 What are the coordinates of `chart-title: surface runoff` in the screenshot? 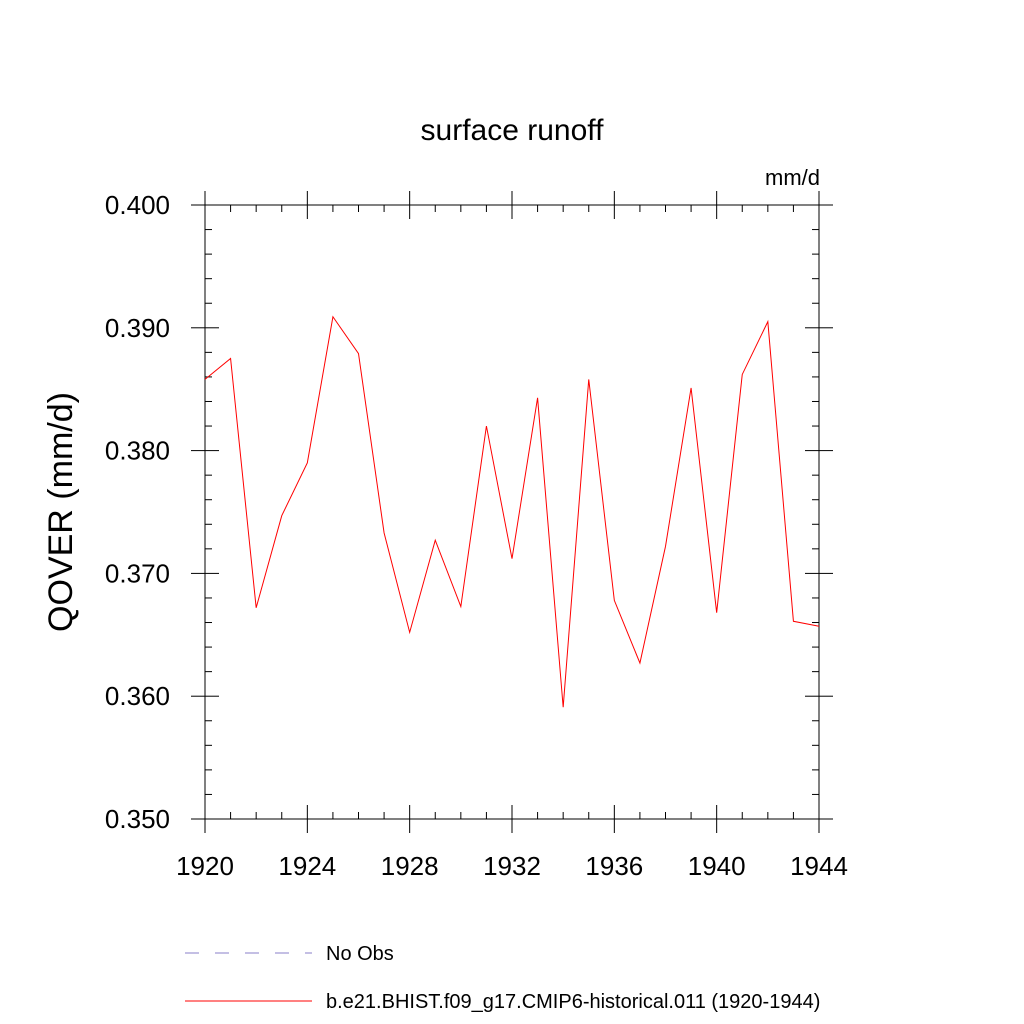 It's located at (513, 130).